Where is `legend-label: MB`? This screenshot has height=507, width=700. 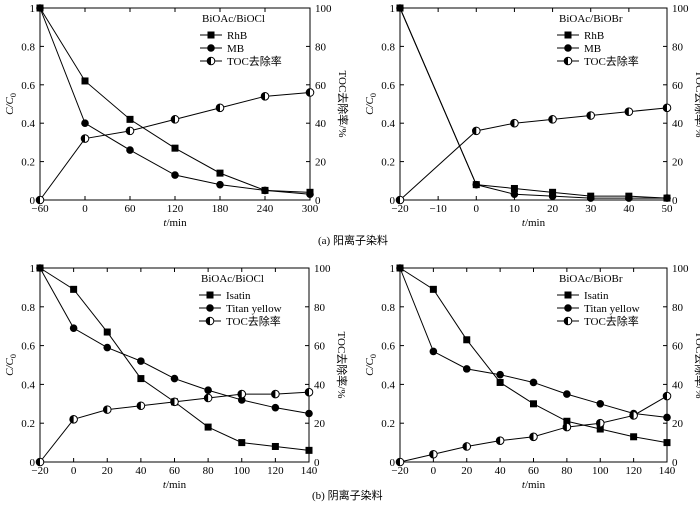 legend-label: MB is located at coordinates (592, 49).